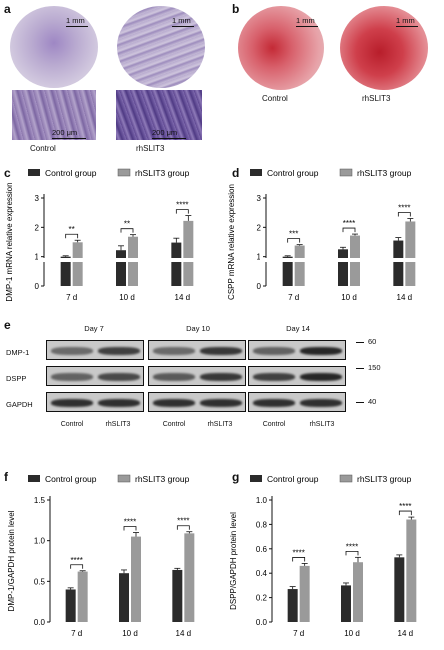 The image size is (444, 650). What do you see at coordinates (72, 424) in the screenshot?
I see `condition-label: Control` at bounding box center [72, 424].